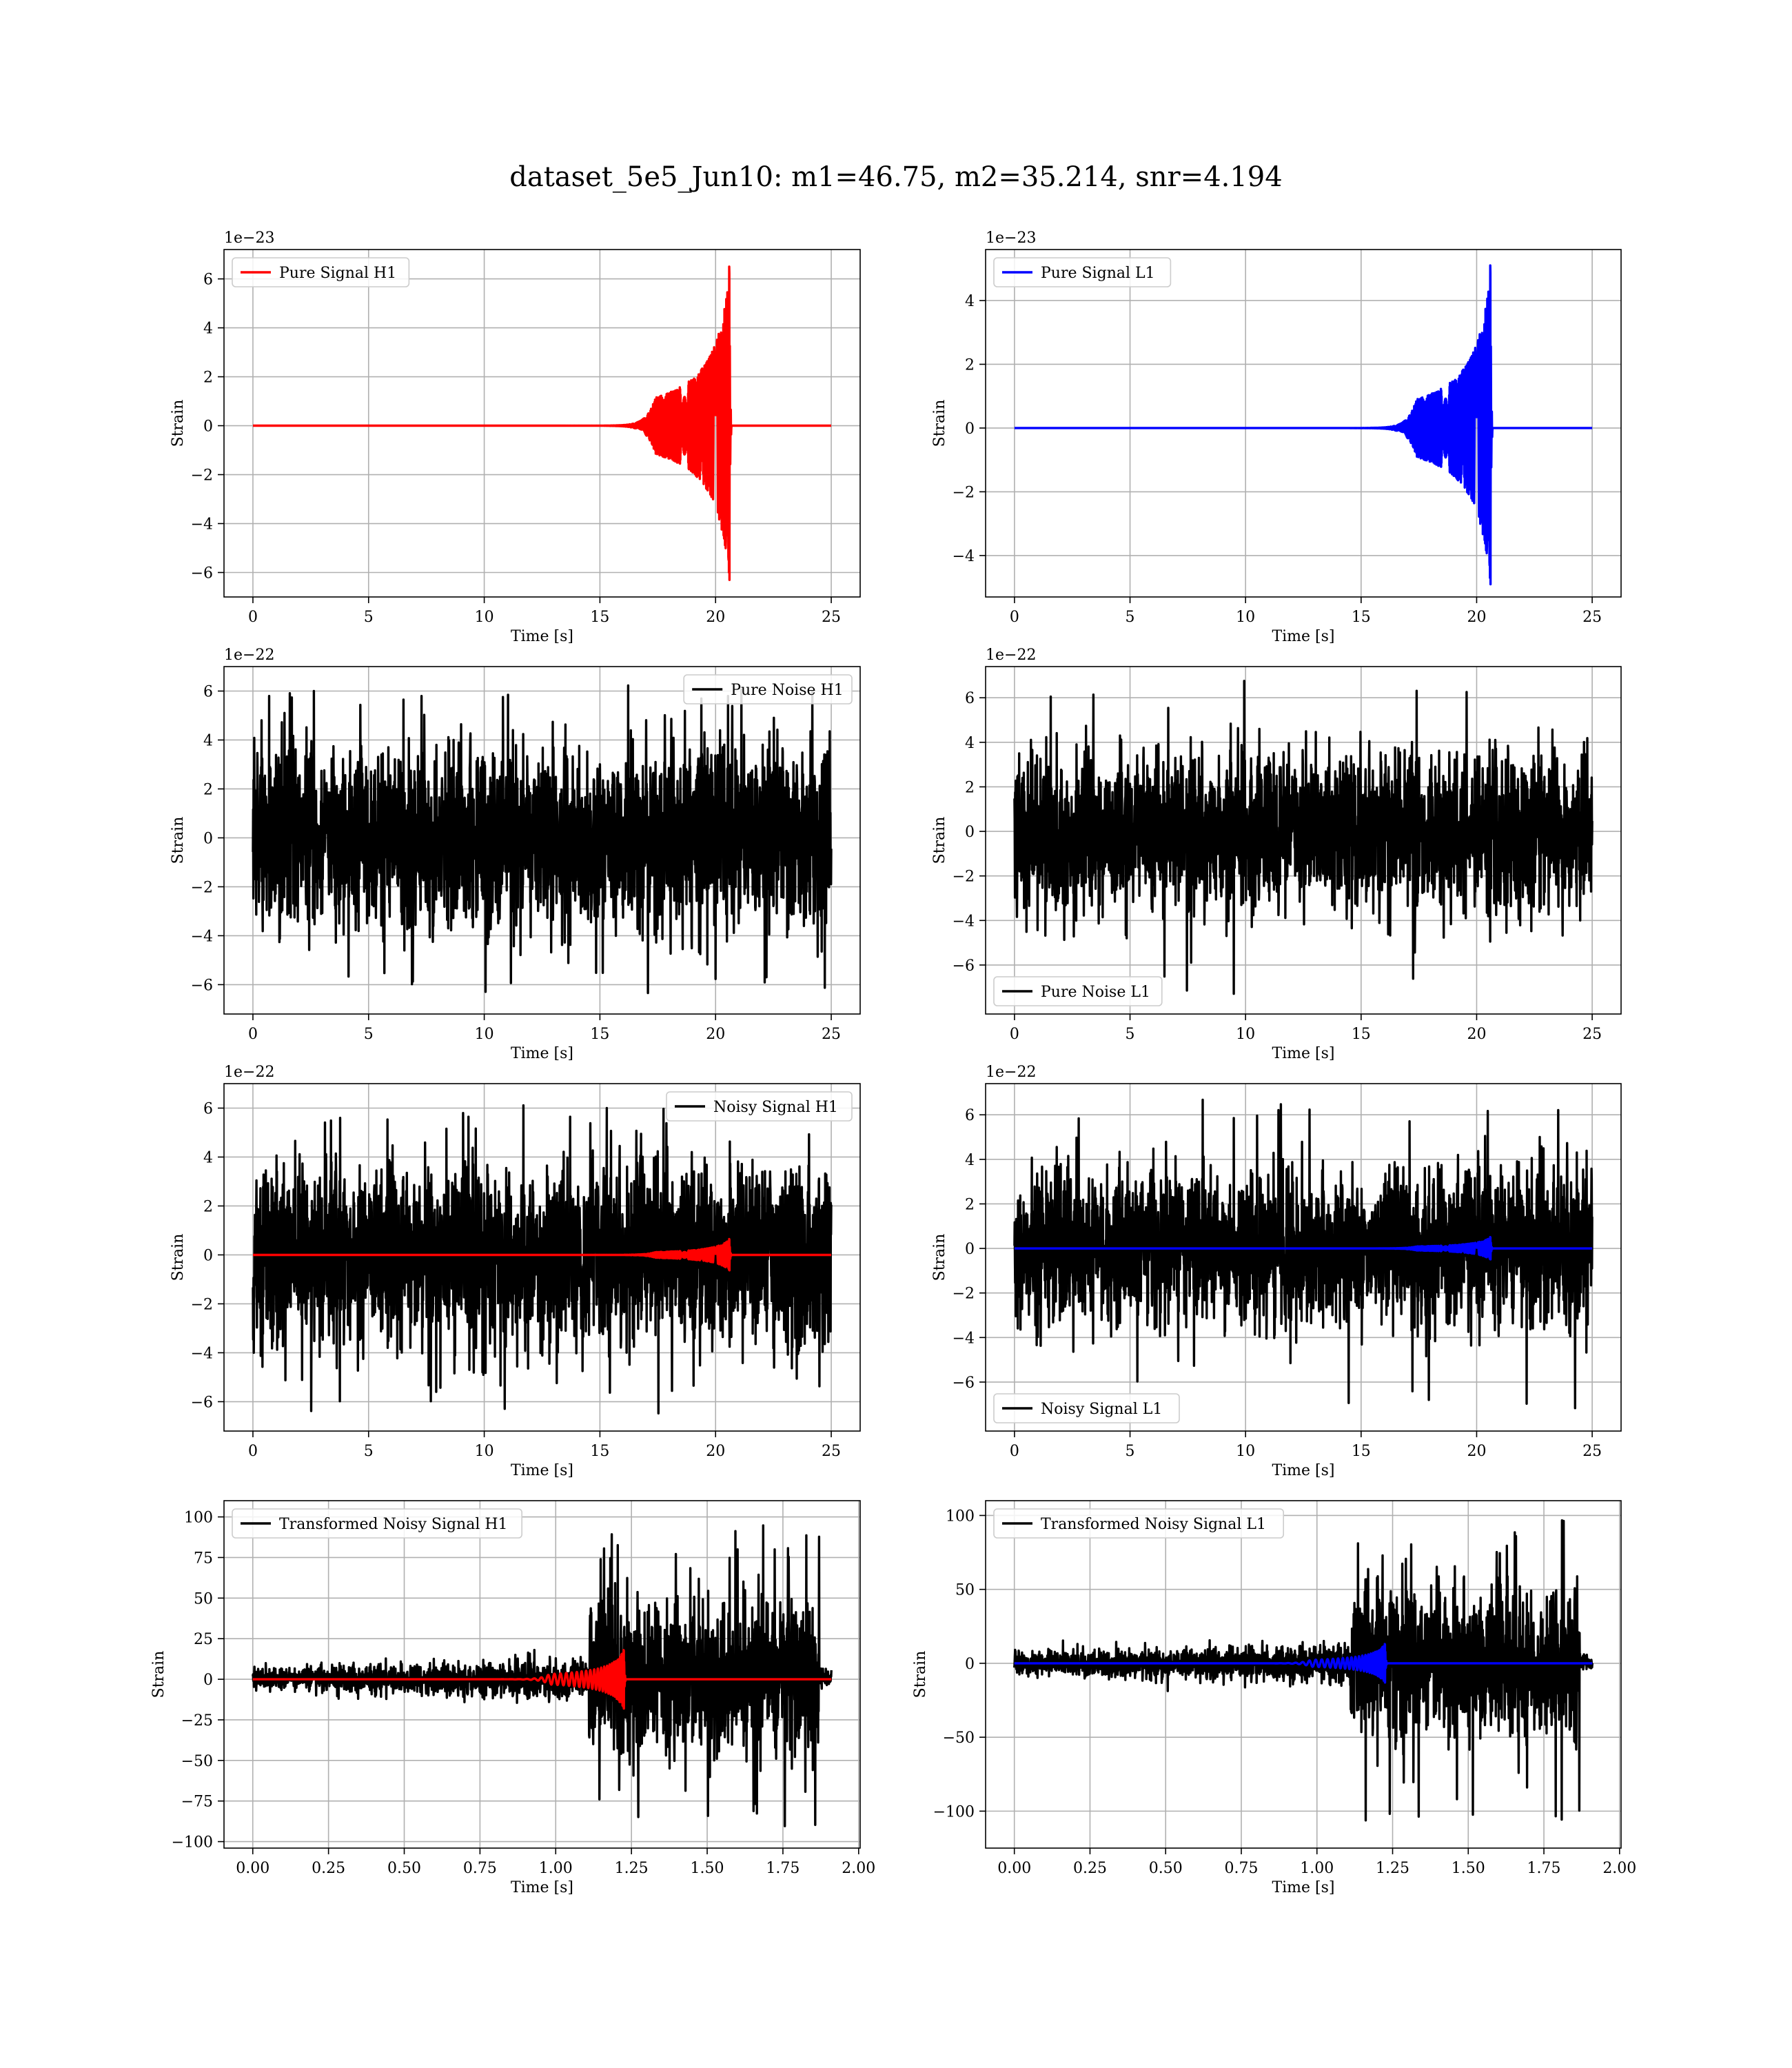 The image size is (1792, 2068). What do you see at coordinates (404, 1868) in the screenshot?
I see `x-tick-label: 0.50` at bounding box center [404, 1868].